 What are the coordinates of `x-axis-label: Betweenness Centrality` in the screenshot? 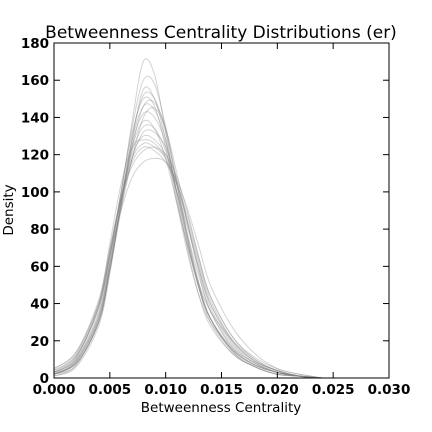 It's located at (221, 408).